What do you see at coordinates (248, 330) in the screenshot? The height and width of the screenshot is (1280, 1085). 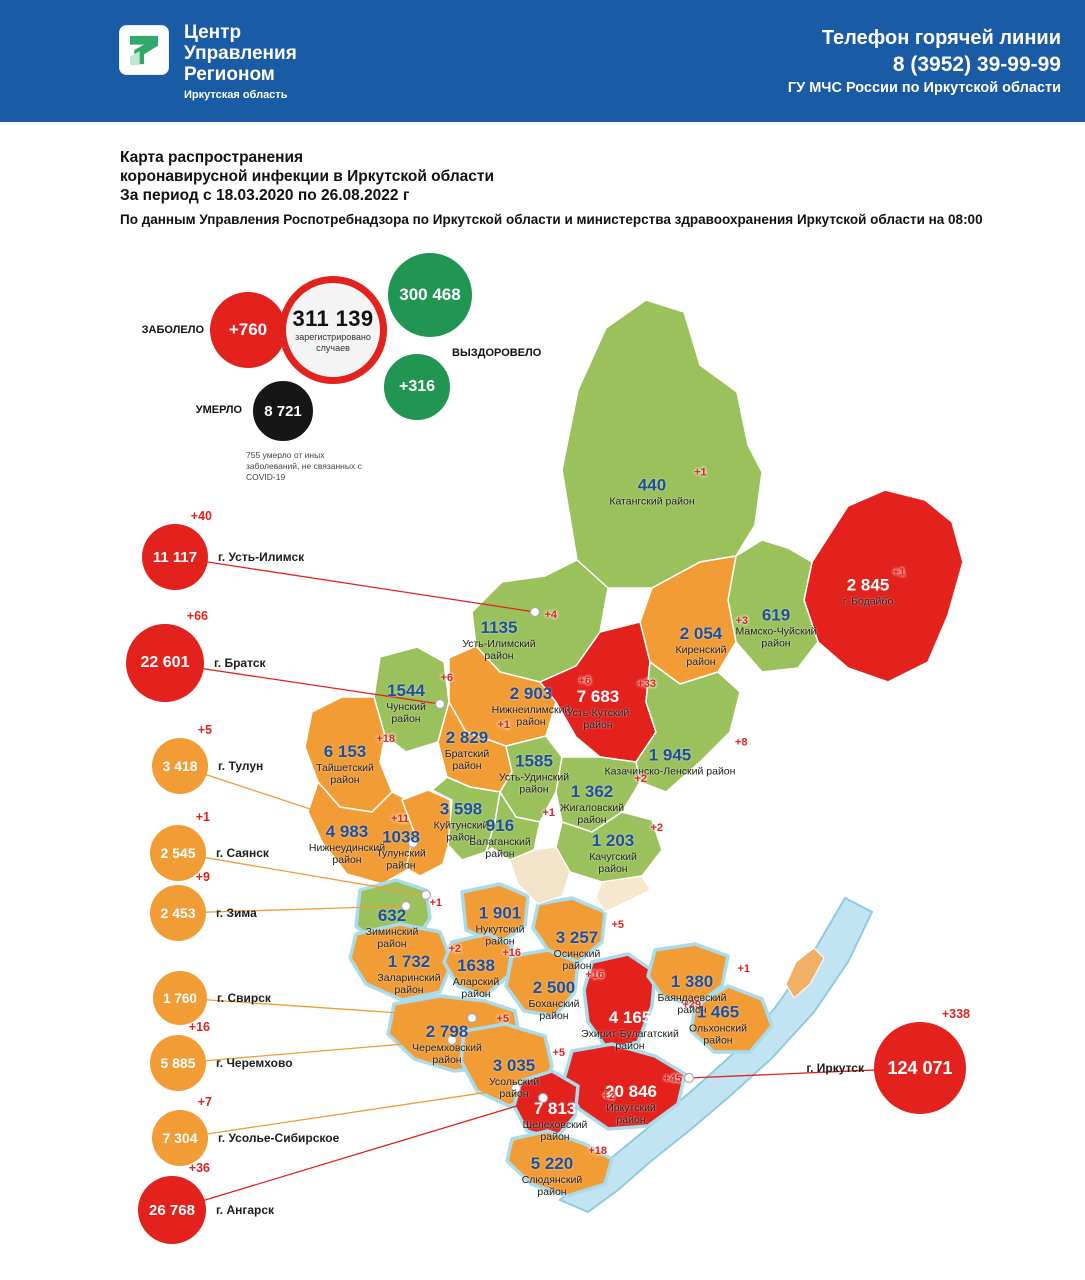 I see `sick-delta-circle: +760` at bounding box center [248, 330].